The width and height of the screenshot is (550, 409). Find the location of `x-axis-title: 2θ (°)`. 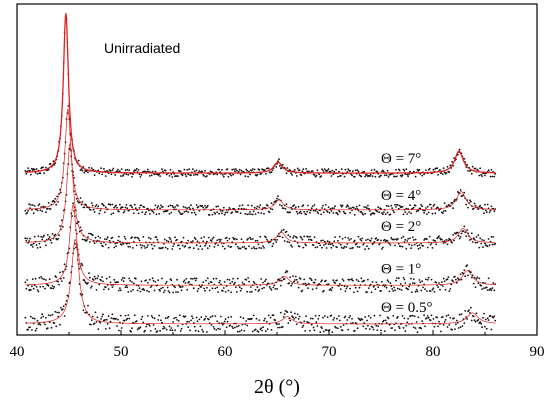

x-axis-title: 2θ (°) is located at coordinates (277, 387).